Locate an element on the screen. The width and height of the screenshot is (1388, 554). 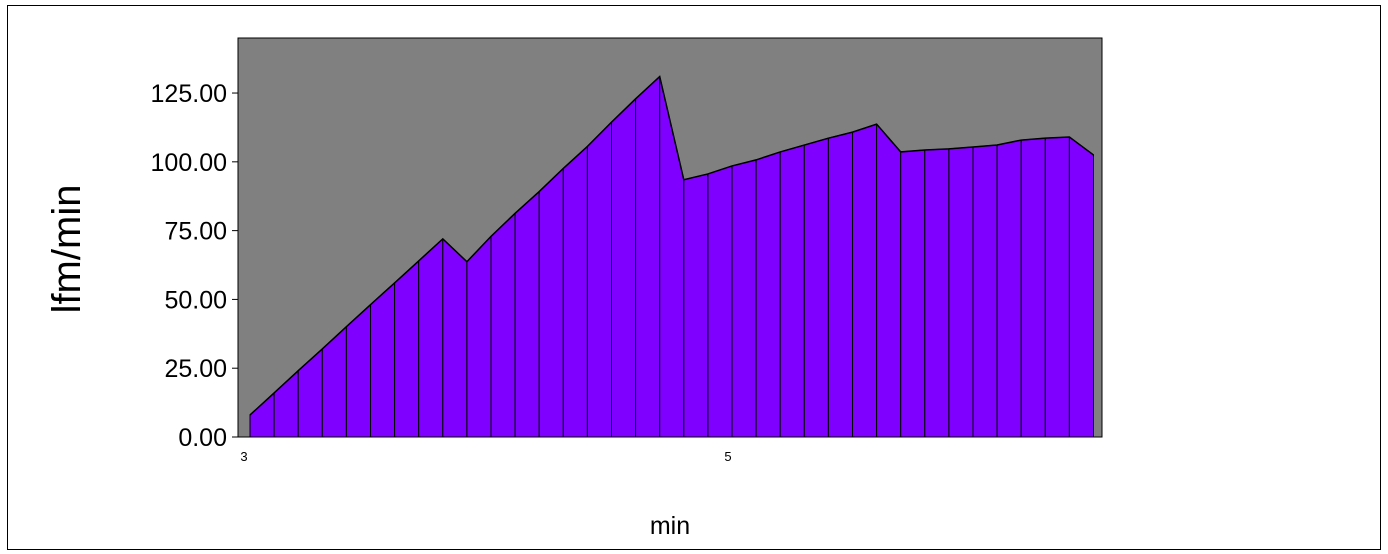
y-tick-label: 125.00 is located at coordinates (189, 94).